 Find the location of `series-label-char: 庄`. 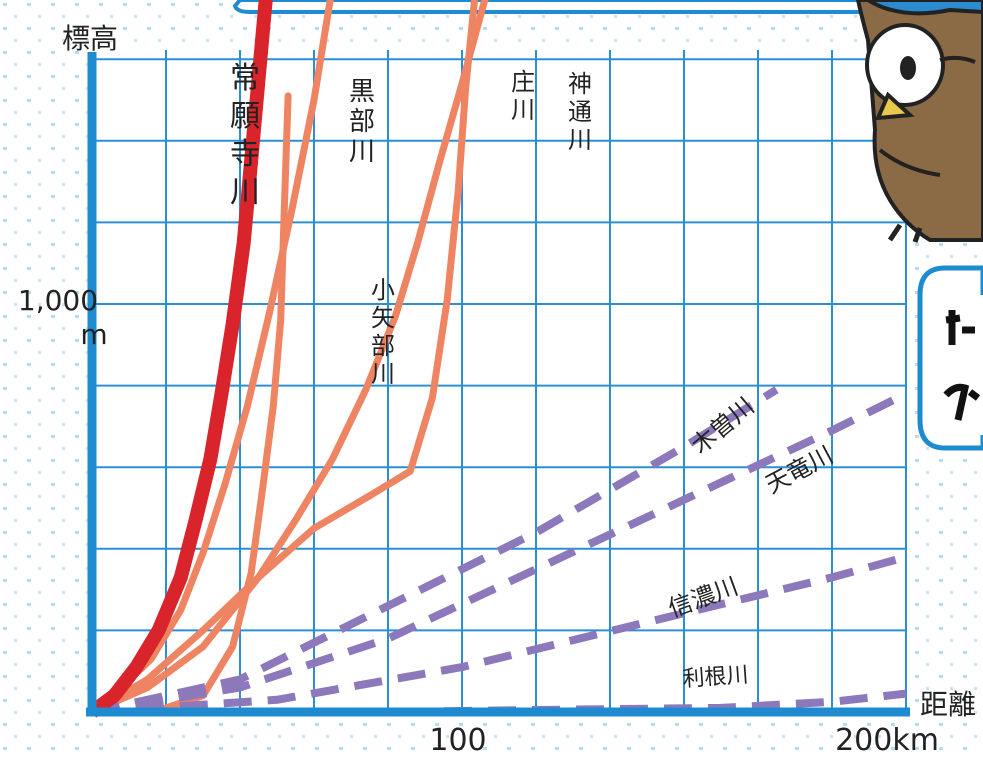

series-label-char: 庄 is located at coordinates (523, 82).